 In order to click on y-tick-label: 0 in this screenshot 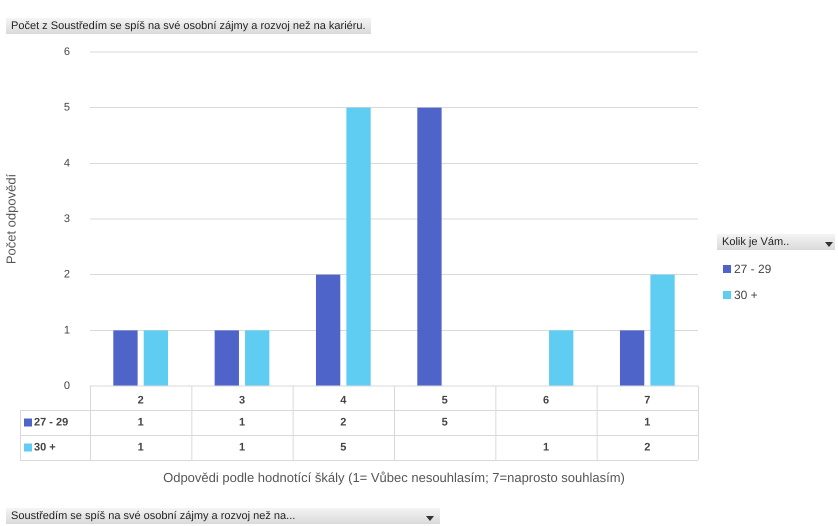, I will do `click(67, 386)`.